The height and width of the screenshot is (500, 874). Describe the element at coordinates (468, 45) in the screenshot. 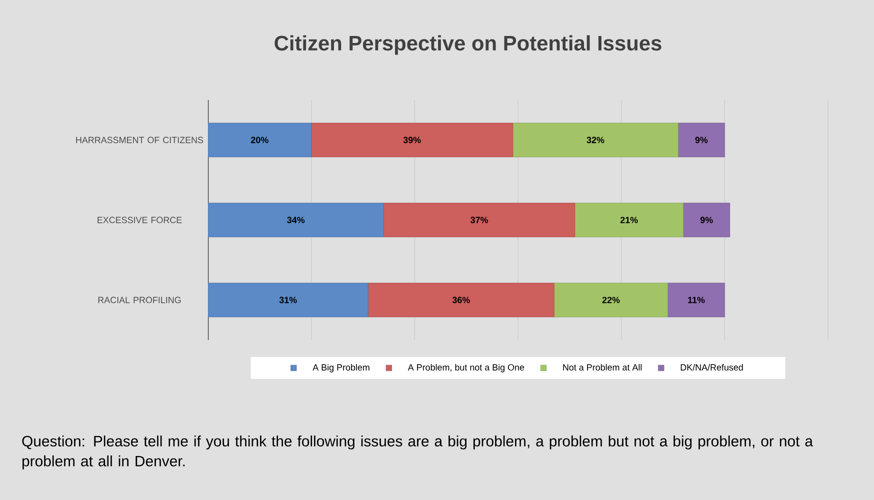

I see `chart-title: Citizen Perspective on Potential Issues` at that location.